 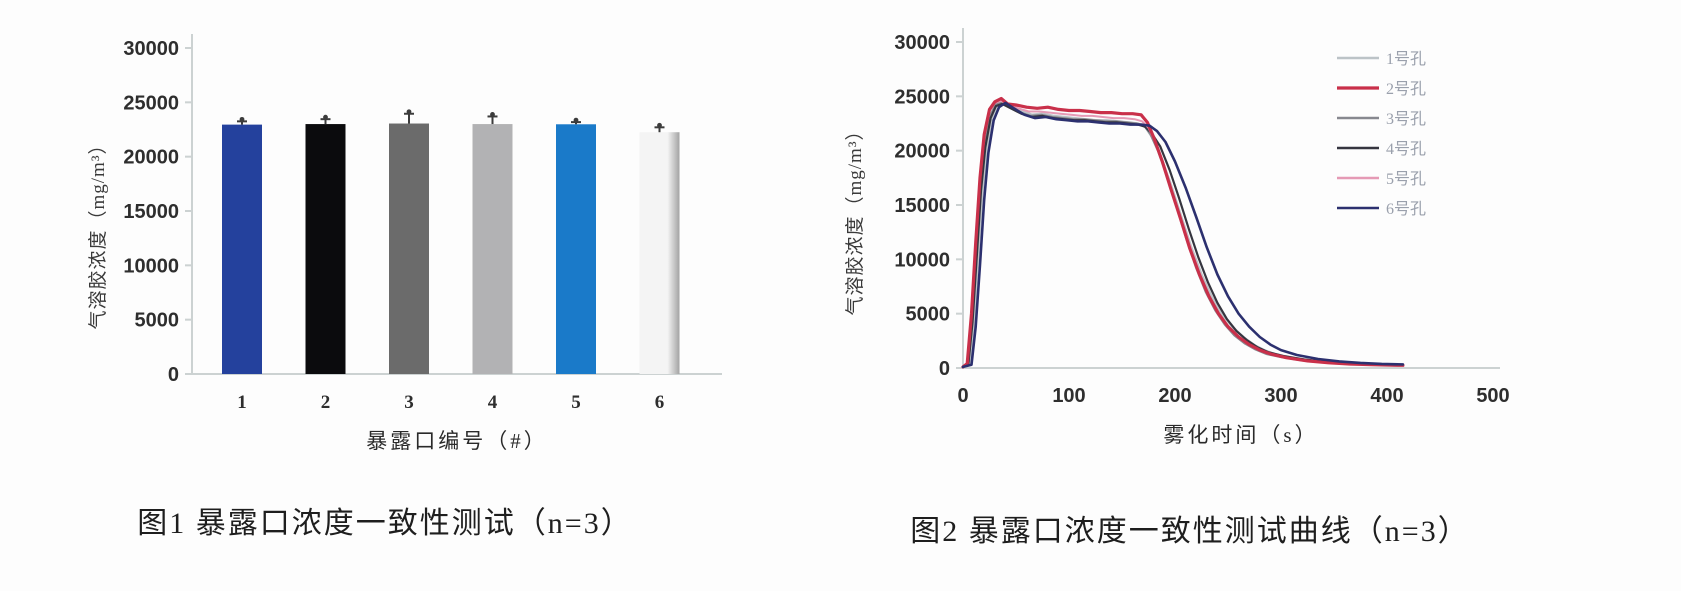 I want to click on legend: 1号孔 2号孔 3号孔 4号孔 5号孔 6号孔, so click(x=1381, y=134).